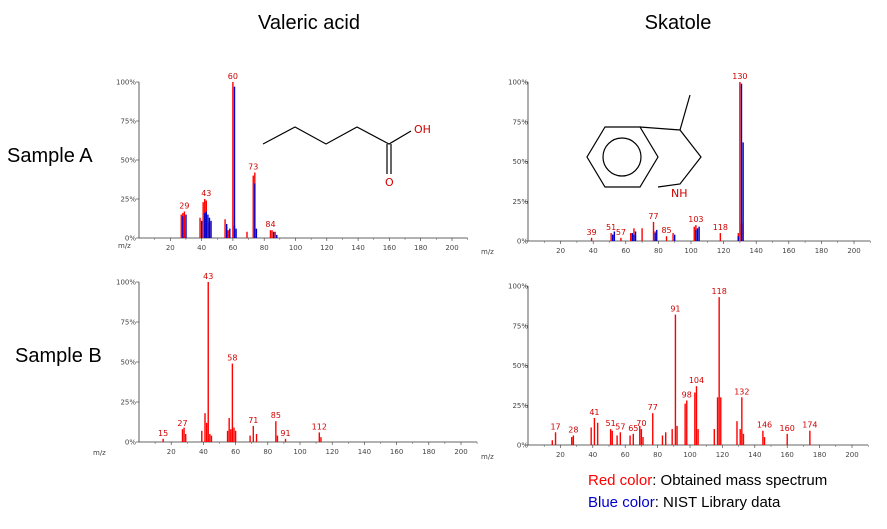 The height and width of the screenshot is (529, 887). I want to click on aromatic-circle, so click(622, 157).